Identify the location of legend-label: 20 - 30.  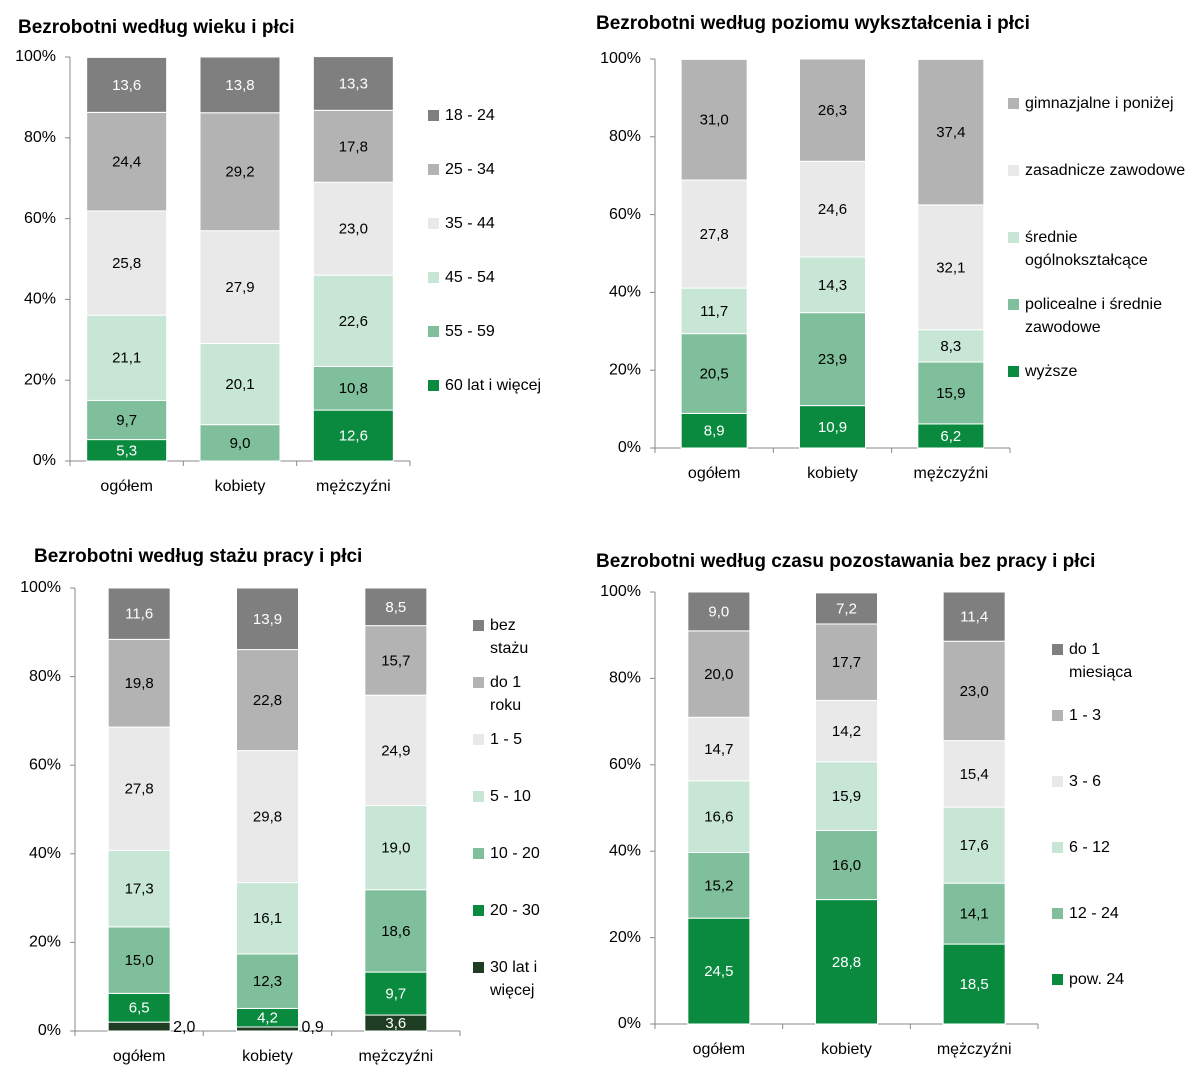
(515, 910).